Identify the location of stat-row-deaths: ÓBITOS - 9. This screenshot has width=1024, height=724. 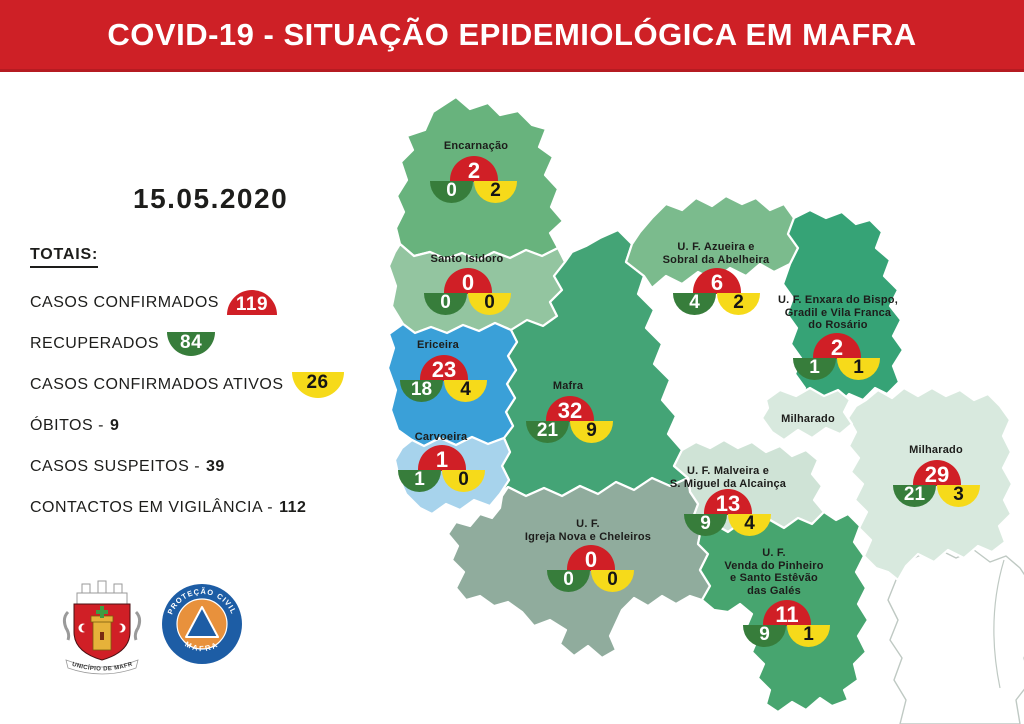
(205, 425).